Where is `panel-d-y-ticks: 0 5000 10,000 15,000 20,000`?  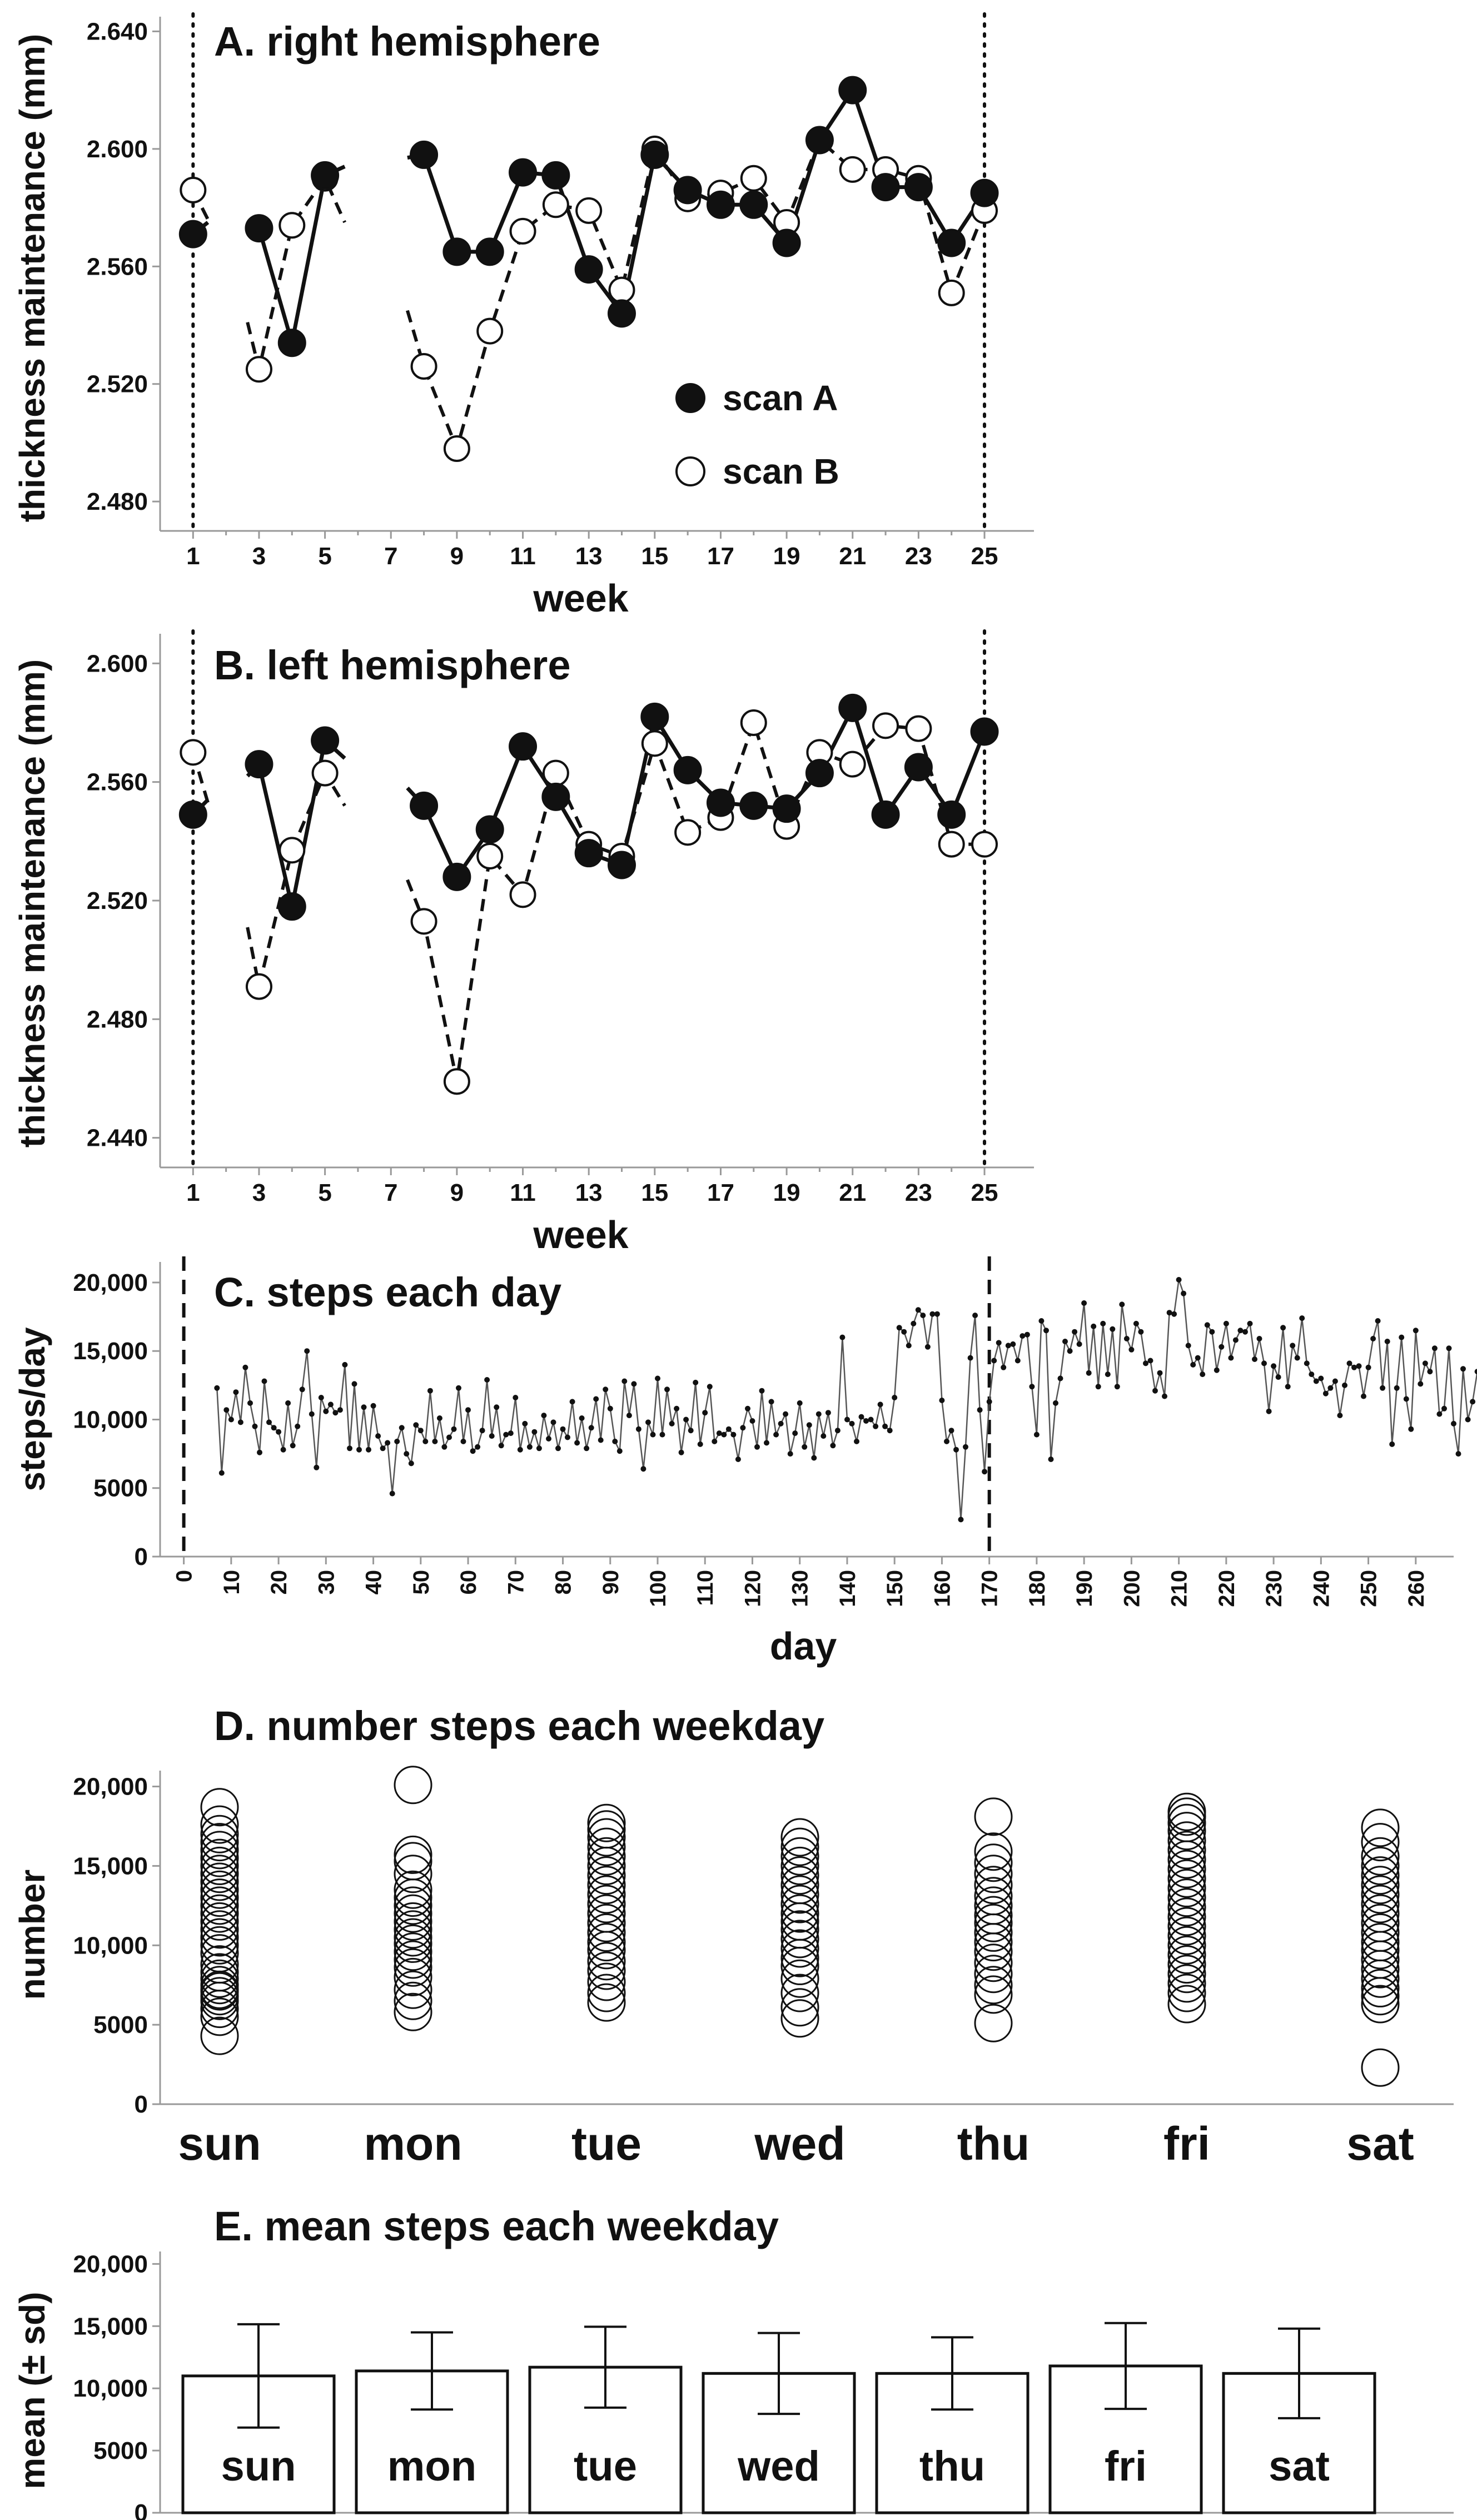 panel-d-y-ticks: 0 5000 10,000 15,000 20,000 is located at coordinates (117, 1945).